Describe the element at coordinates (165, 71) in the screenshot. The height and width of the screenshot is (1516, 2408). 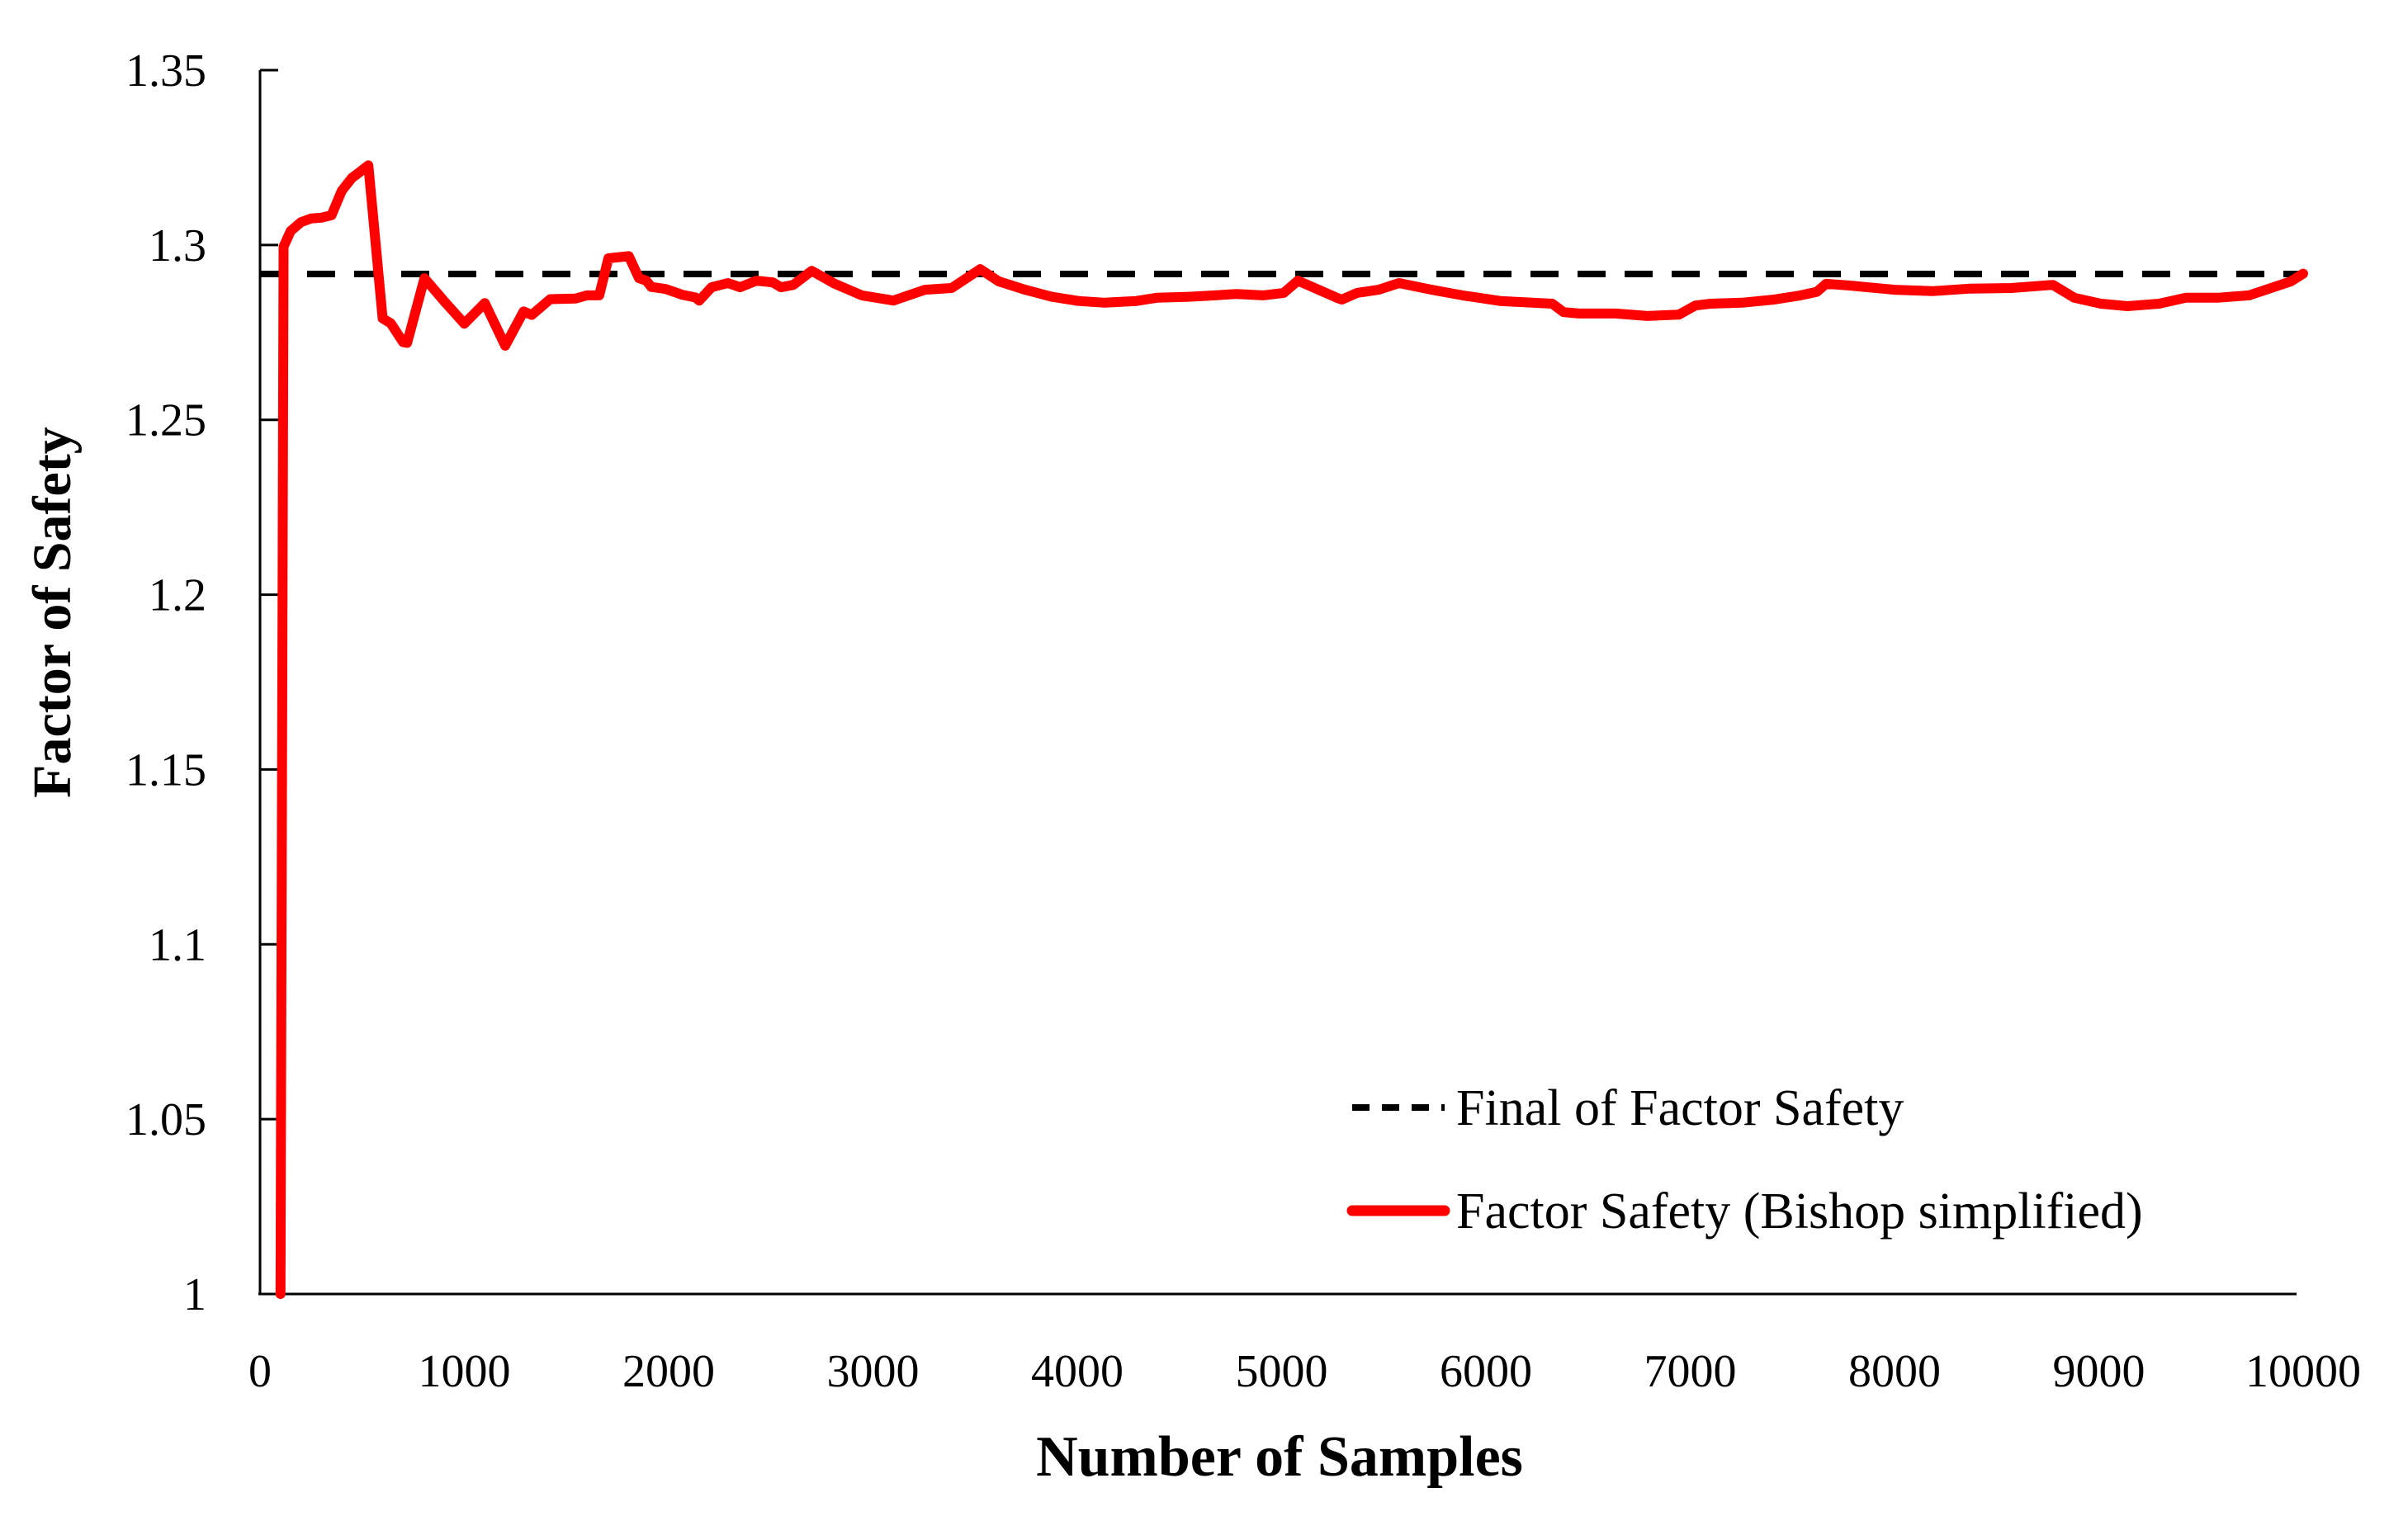
I see `y-tick-label: 1.35` at that location.